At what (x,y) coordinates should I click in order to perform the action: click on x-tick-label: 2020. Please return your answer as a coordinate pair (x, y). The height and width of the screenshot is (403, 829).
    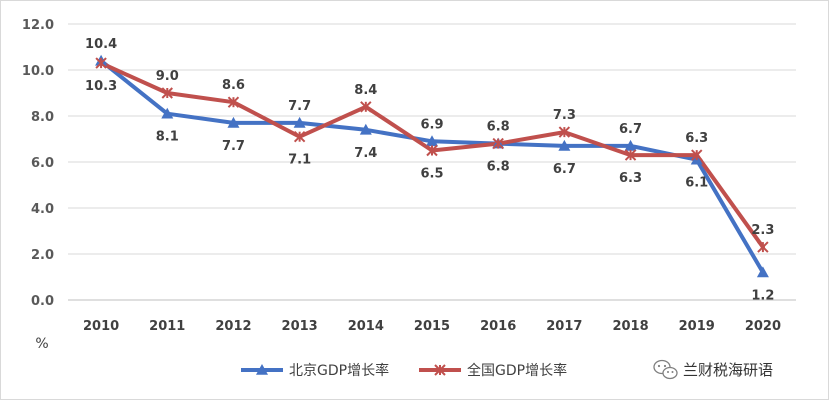
    Looking at the image, I should click on (763, 326).